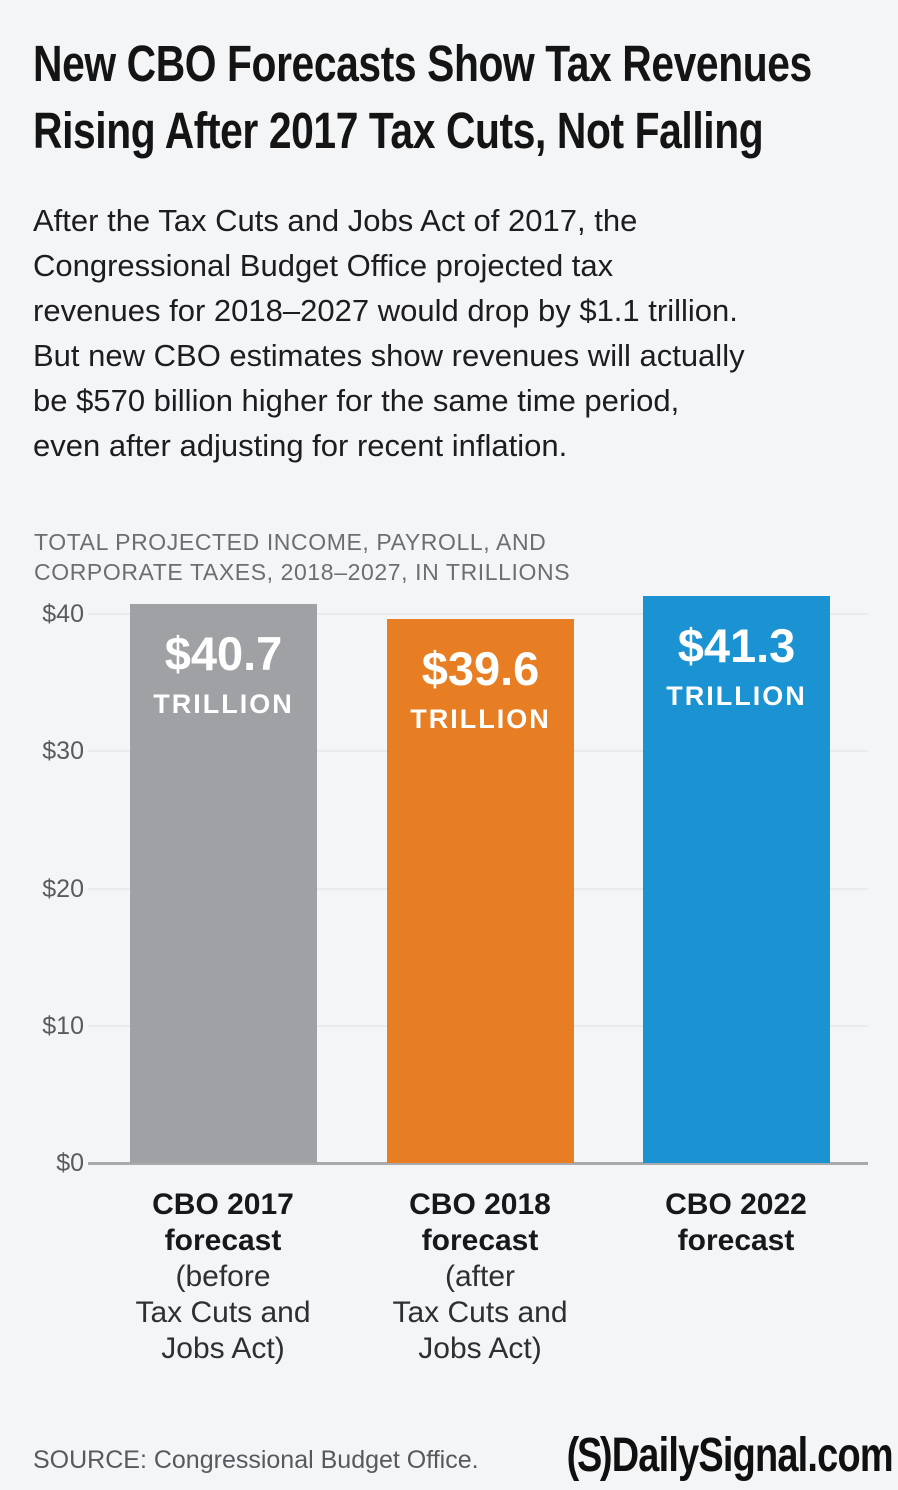  I want to click on bar-cbo-2022-forecast: $41.3 TRILLION, so click(736, 879).